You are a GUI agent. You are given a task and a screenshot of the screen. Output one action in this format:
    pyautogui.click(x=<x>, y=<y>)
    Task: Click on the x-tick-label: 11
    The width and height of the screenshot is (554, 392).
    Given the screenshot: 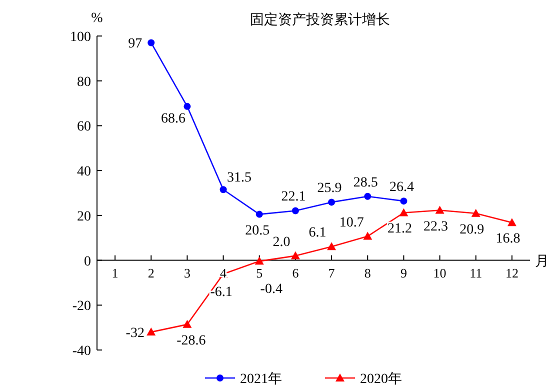 What is the action you would take?
    pyautogui.click(x=476, y=272)
    